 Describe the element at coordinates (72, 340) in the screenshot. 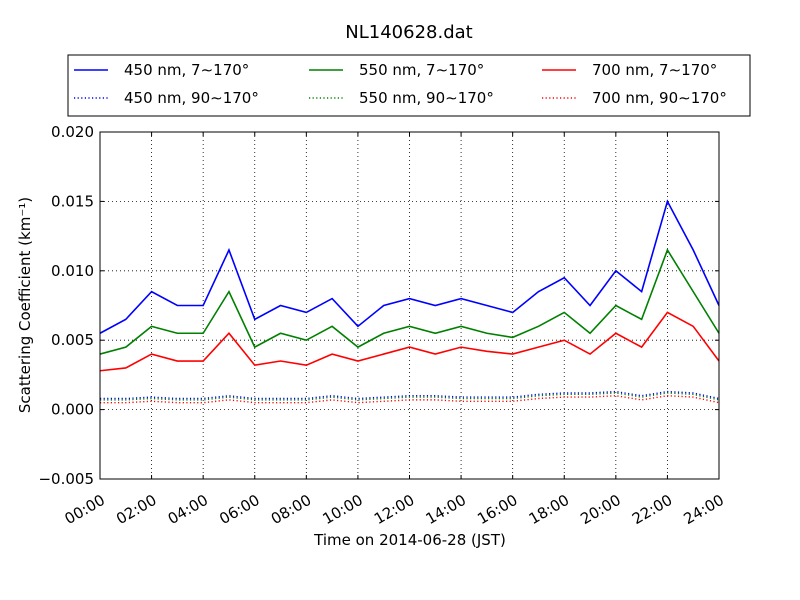

I see `y-tick-label: 0.005` at that location.